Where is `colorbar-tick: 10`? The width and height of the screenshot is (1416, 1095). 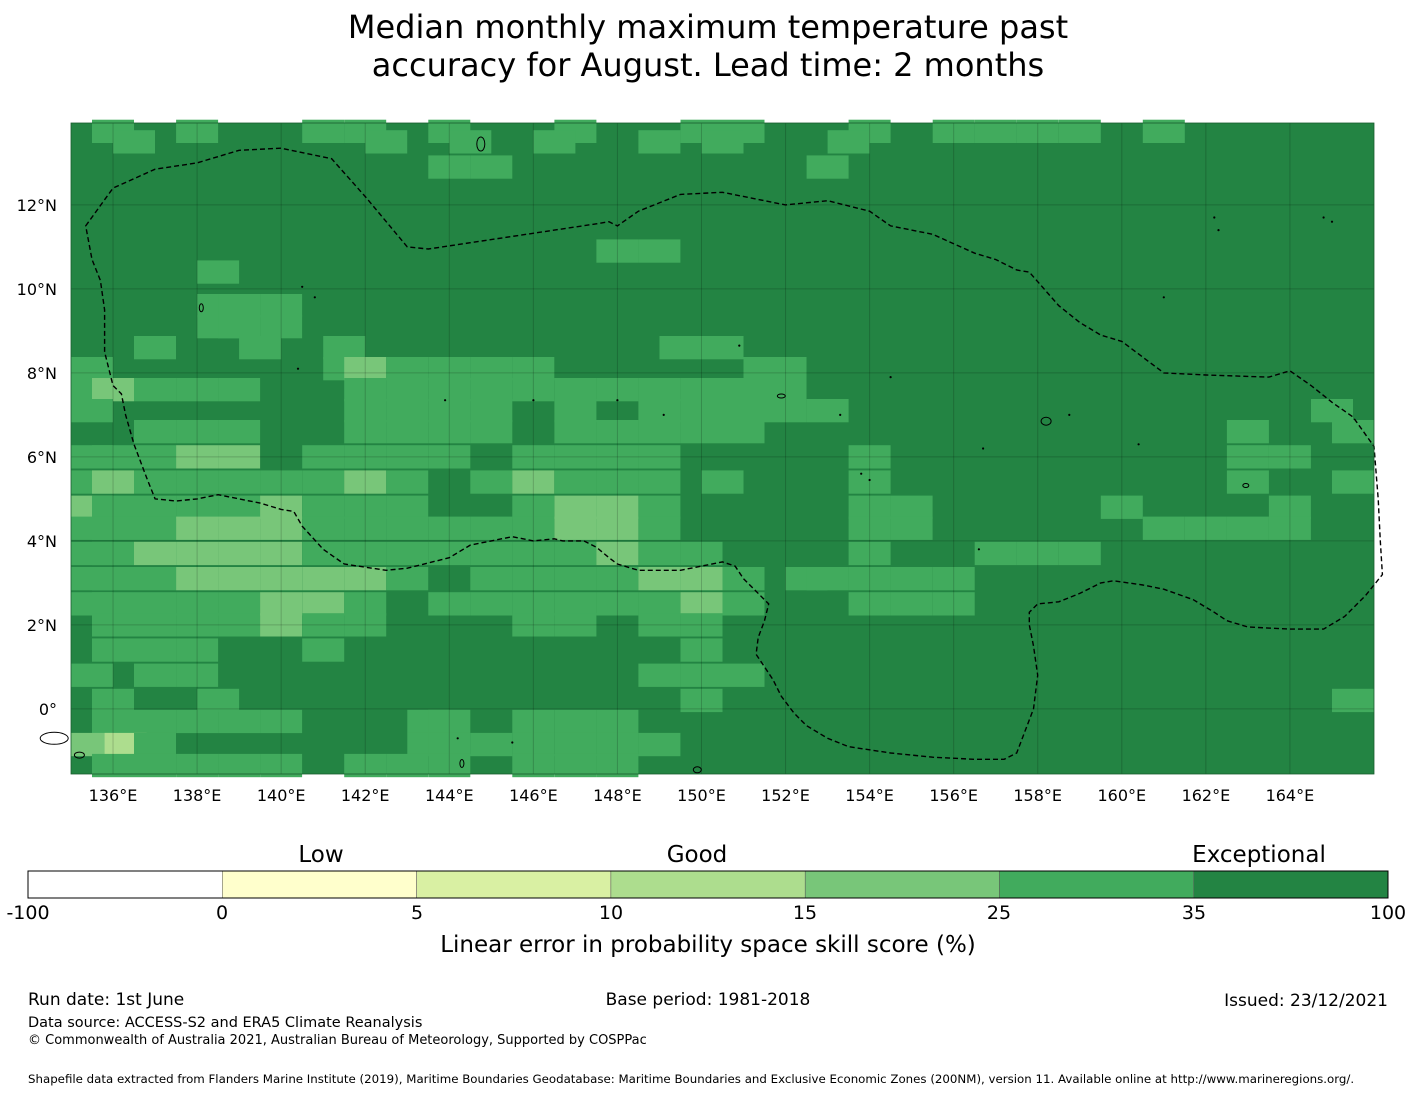 colorbar-tick: 10 is located at coordinates (611, 913).